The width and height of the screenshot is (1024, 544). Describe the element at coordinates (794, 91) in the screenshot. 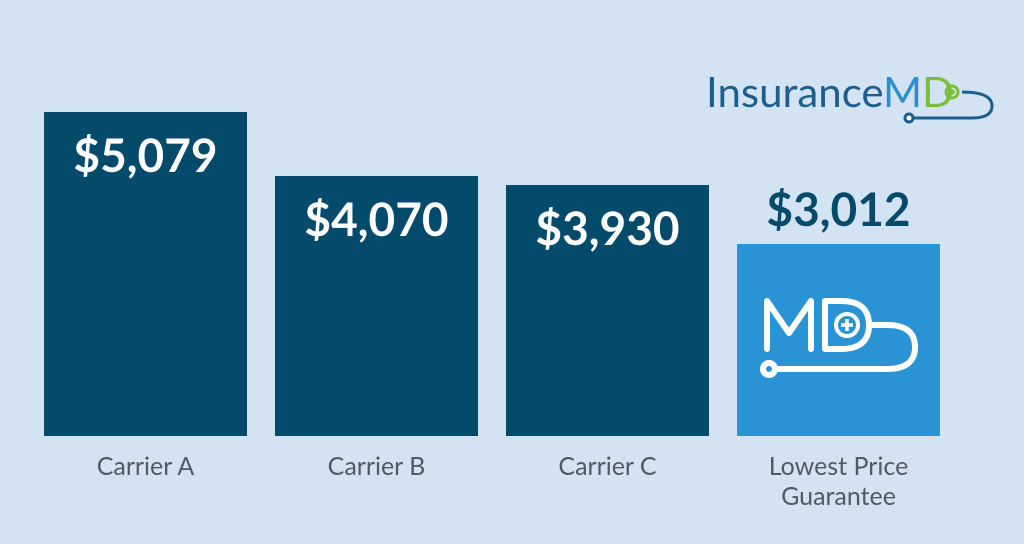

I see `logo-text: Insurance` at that location.